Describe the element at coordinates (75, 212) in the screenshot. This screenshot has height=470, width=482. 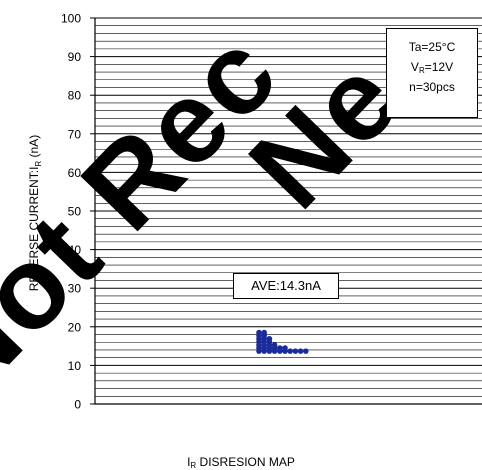
I see `y-tick-label: 50` at that location.